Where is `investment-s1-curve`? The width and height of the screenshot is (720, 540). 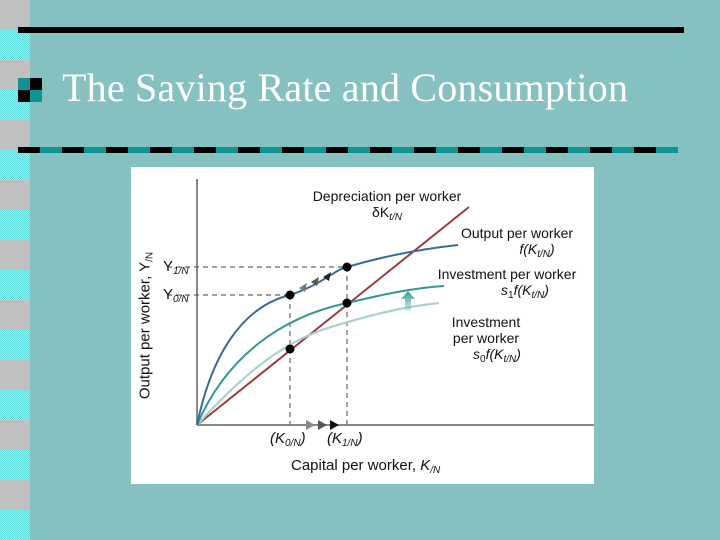
investment-s1-curve is located at coordinates (320, 355).